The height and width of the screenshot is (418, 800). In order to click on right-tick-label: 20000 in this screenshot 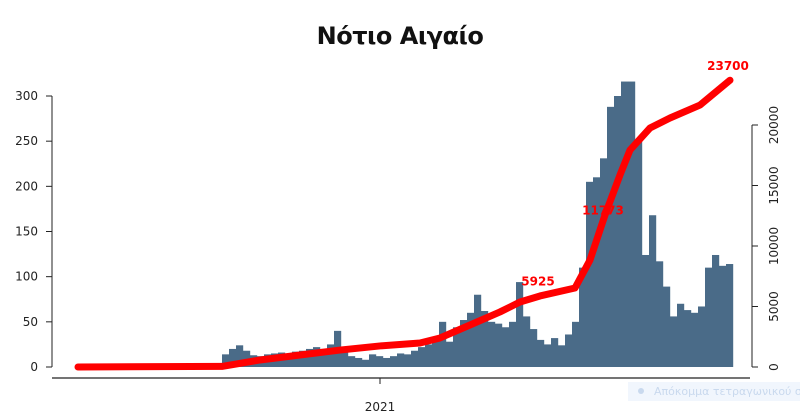, I will do `click(774, 125)`.